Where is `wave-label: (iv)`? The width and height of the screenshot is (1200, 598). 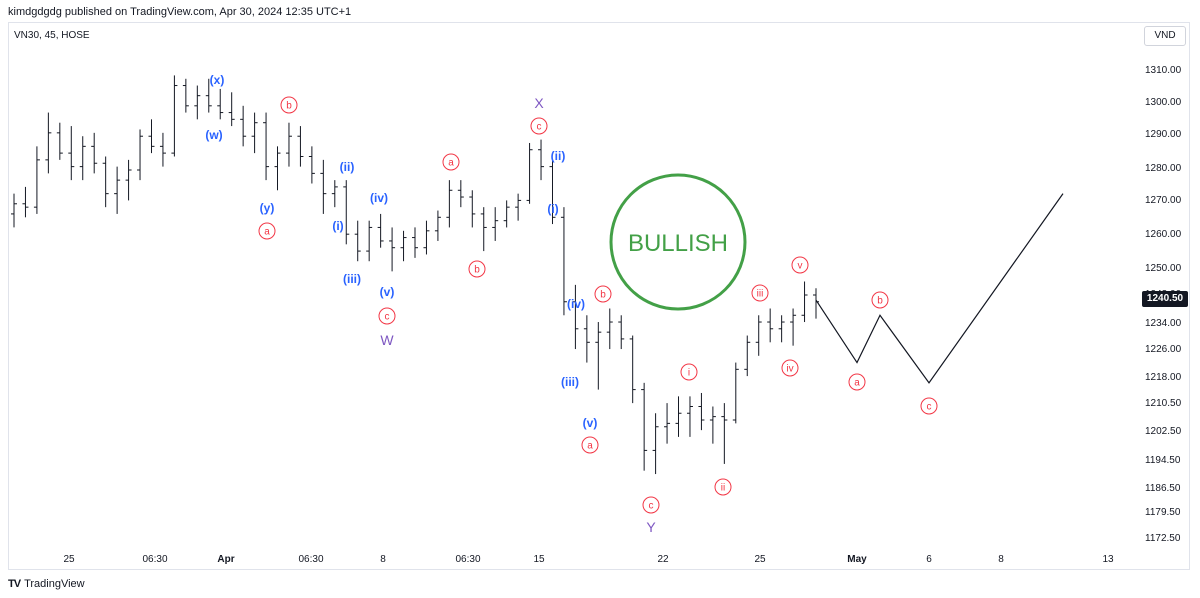
wave-label: (iv) is located at coordinates (379, 198).